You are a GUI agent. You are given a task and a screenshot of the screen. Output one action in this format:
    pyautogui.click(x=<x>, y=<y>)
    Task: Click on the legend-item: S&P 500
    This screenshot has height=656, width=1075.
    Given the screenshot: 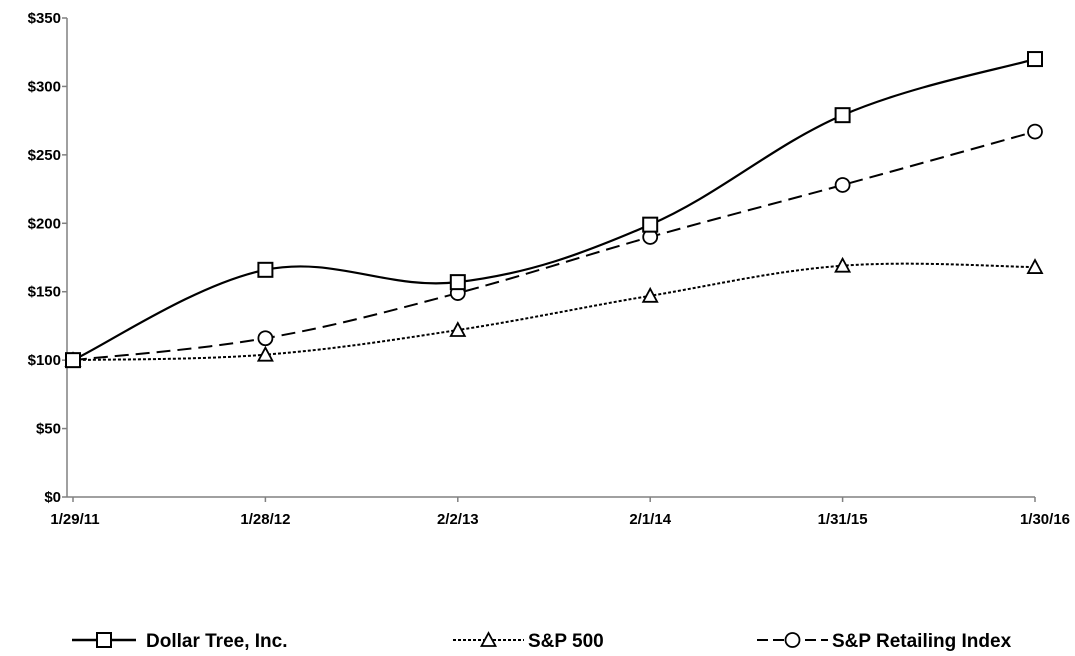 What is the action you would take?
    pyautogui.click(x=528, y=641)
    